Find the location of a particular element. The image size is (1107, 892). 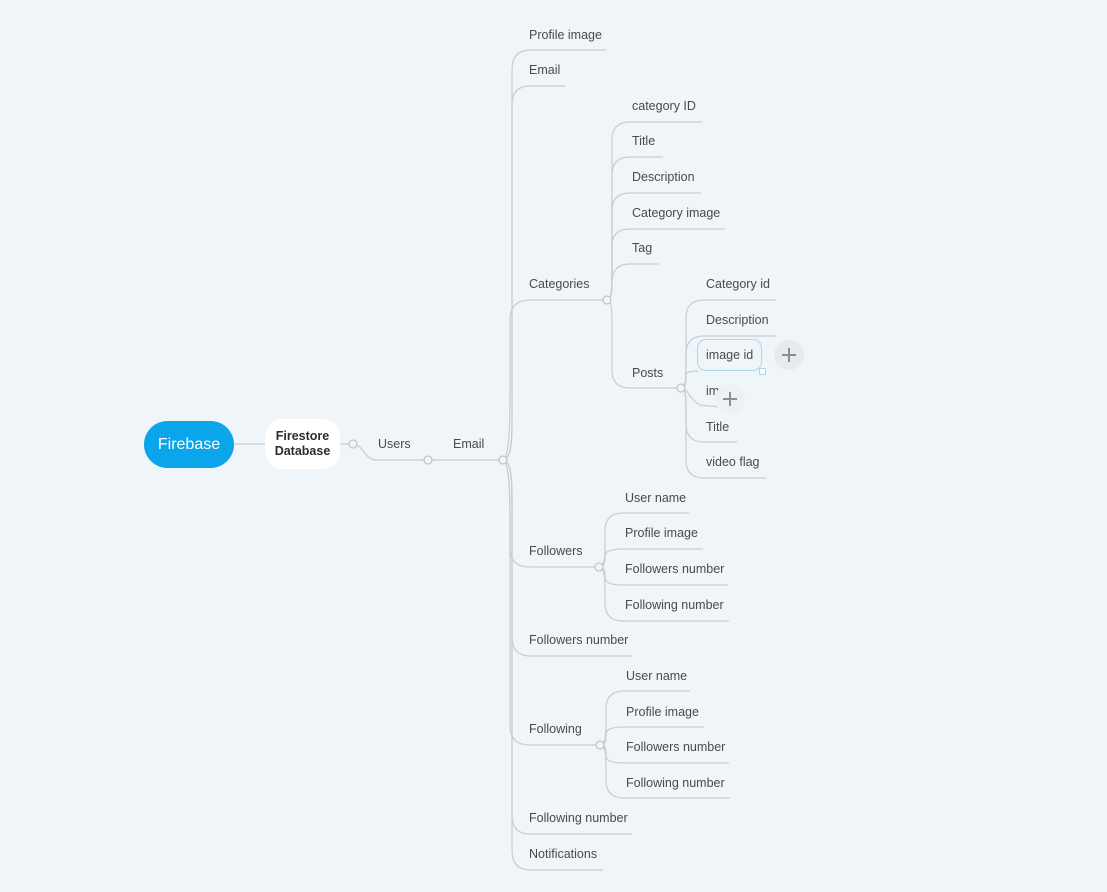

node-label: Notifications is located at coordinates (563, 854).